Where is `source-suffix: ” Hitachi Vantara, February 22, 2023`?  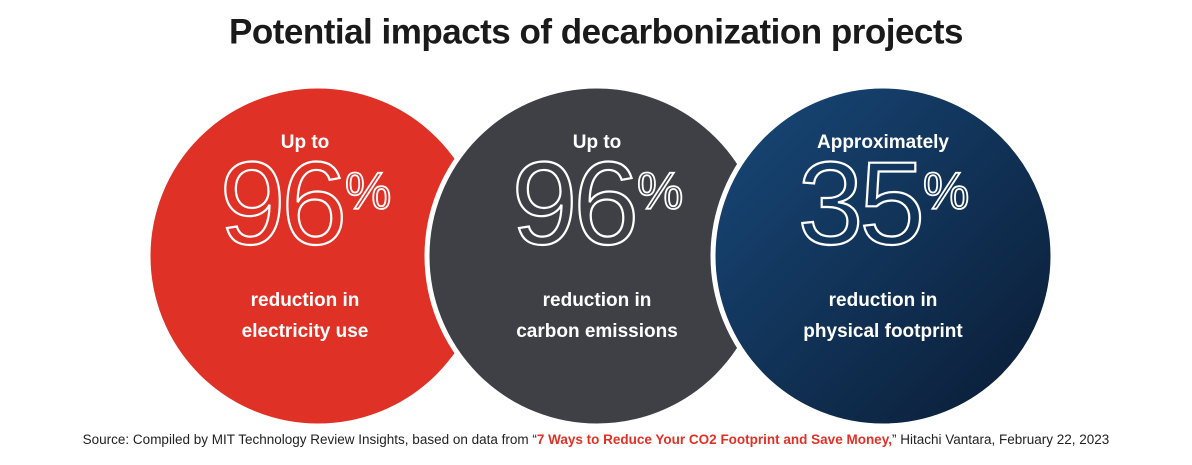
source-suffix: ” Hitachi Vantara, February 22, 2023 is located at coordinates (1000, 439).